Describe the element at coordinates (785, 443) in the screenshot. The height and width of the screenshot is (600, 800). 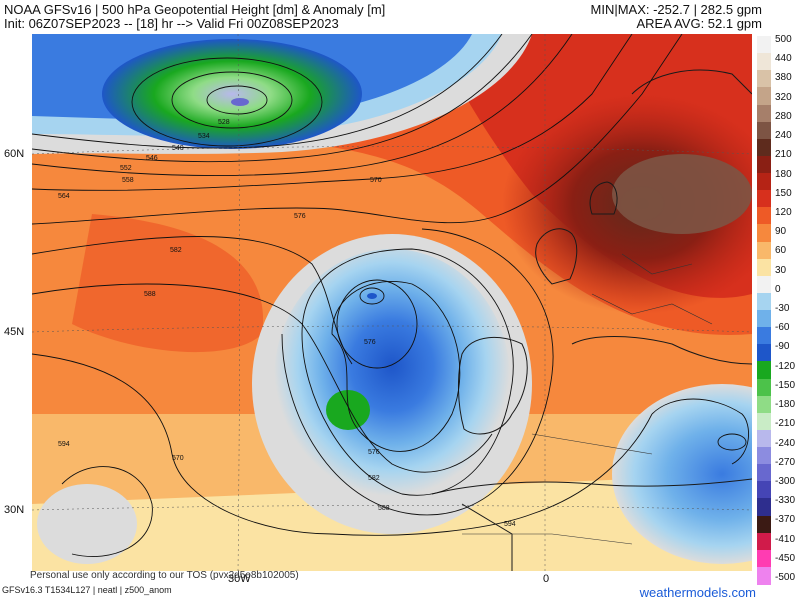
I see `colorbar-label: -240` at that location.